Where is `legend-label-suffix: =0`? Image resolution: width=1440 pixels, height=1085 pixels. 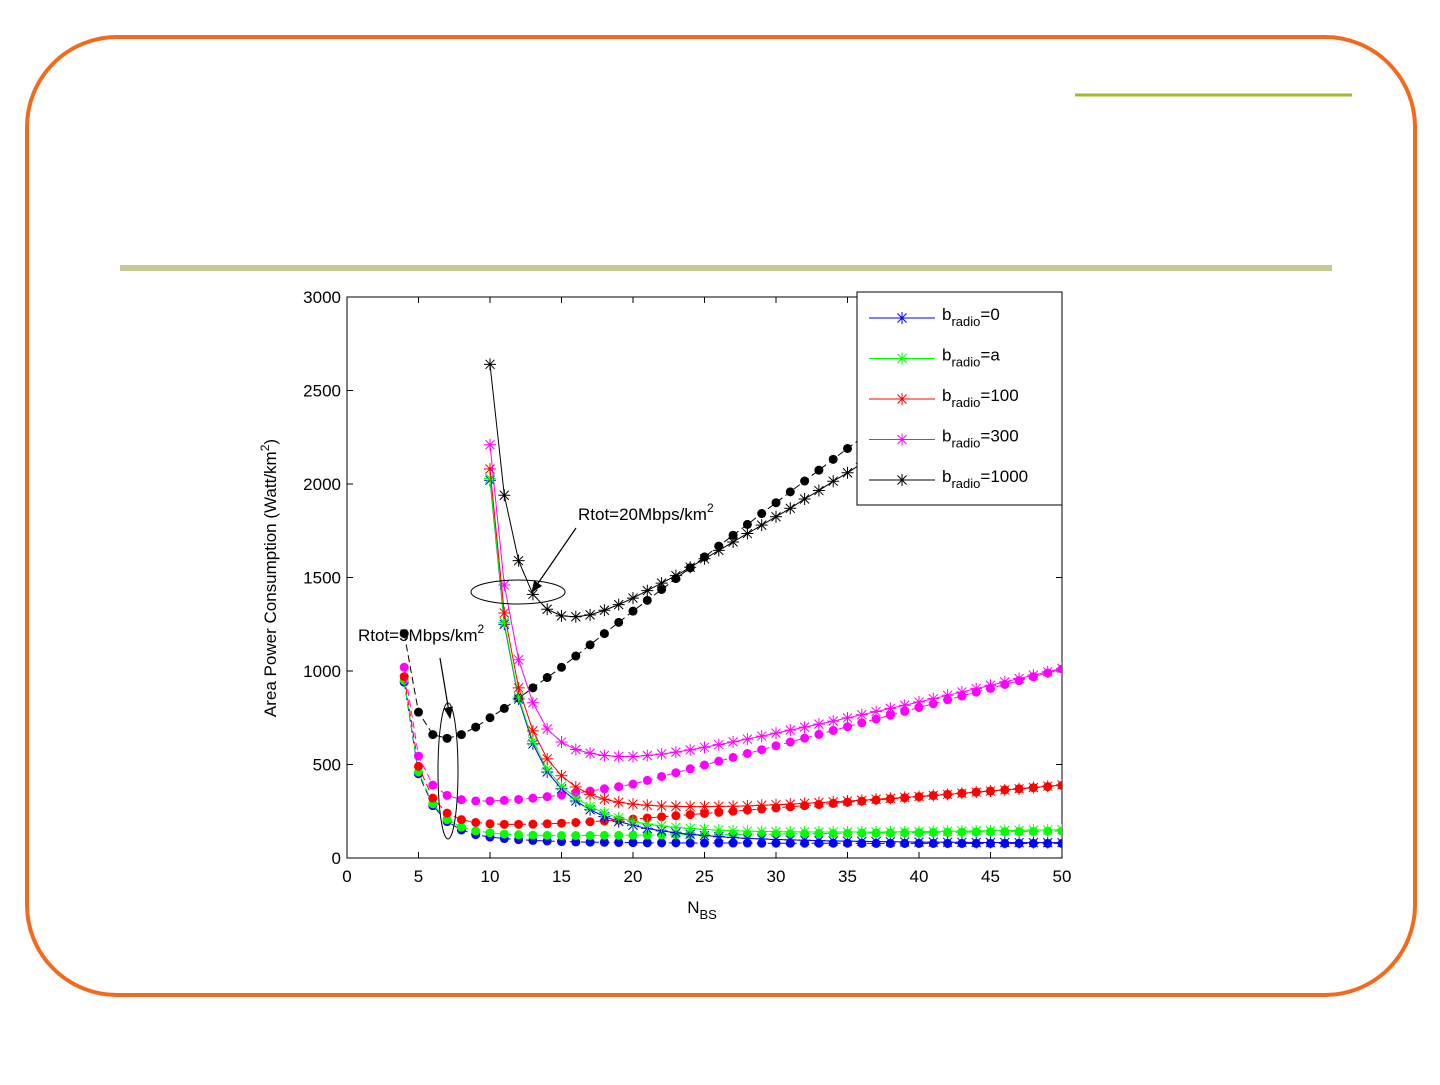 legend-label-suffix: =0 is located at coordinates (989, 314).